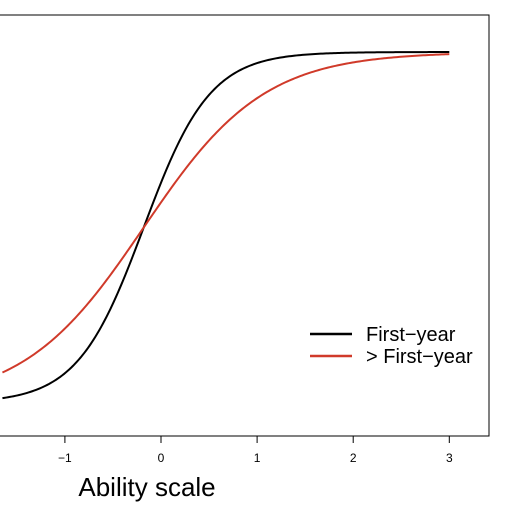  Describe the element at coordinates (411, 335) in the screenshot. I see `legend-label-1: First−year` at that location.